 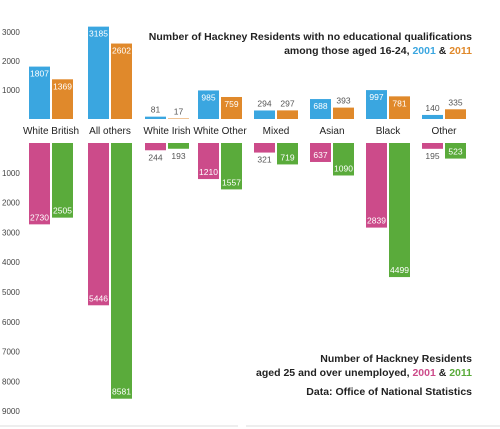 I want to click on data-label-top: 3185, so click(x=98, y=34).